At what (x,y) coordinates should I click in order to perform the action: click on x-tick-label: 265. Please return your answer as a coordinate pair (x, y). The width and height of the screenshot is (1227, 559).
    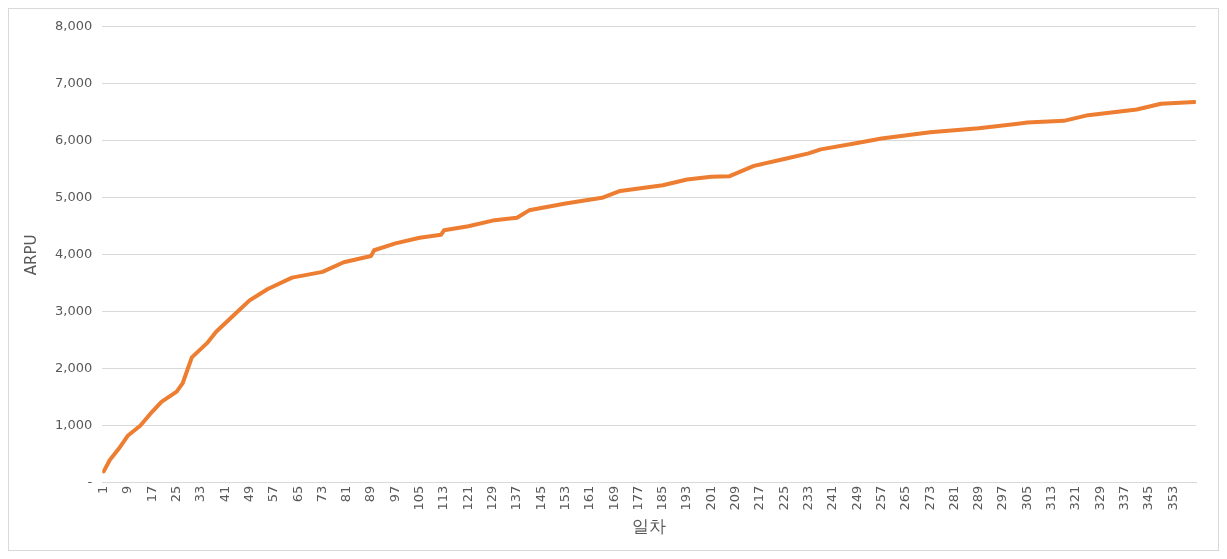
    Looking at the image, I should click on (905, 498).